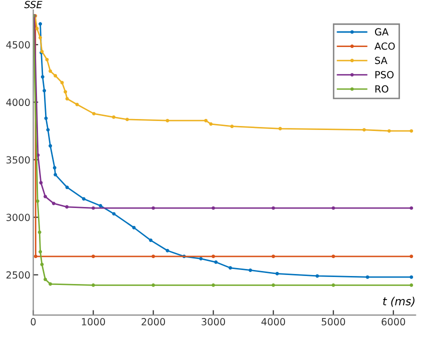 The image size is (432, 337). I want to click on y-tick-label: 3500, so click(18, 160).